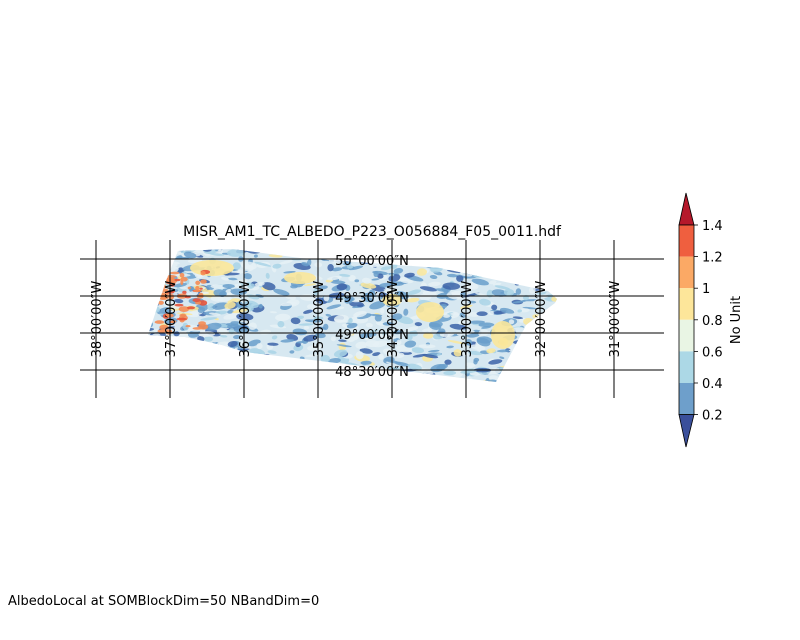  Describe the element at coordinates (686, 431) in the screenshot. I see `colorbar-extend-bottom` at that location.